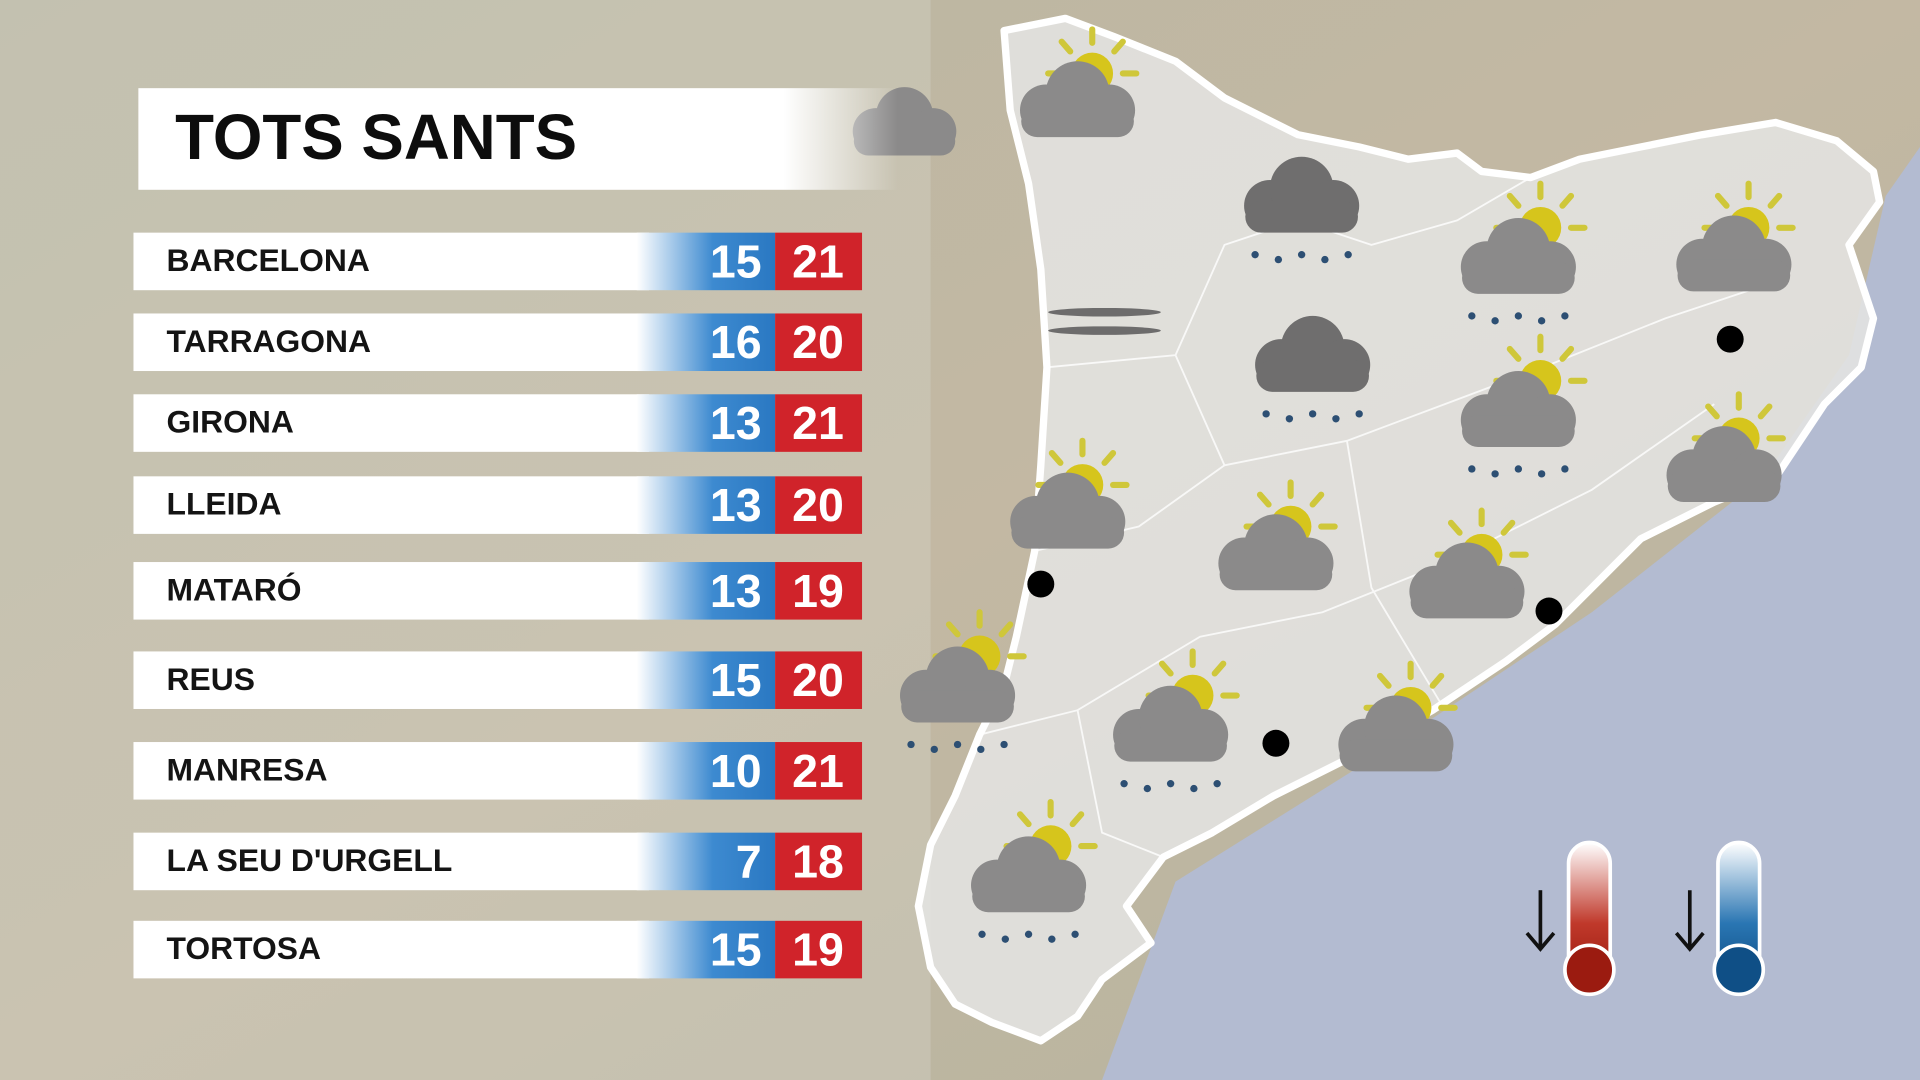 The image size is (1920, 1080). What do you see at coordinates (1739, 918) in the screenshot?
I see `thermometer-blue` at bounding box center [1739, 918].